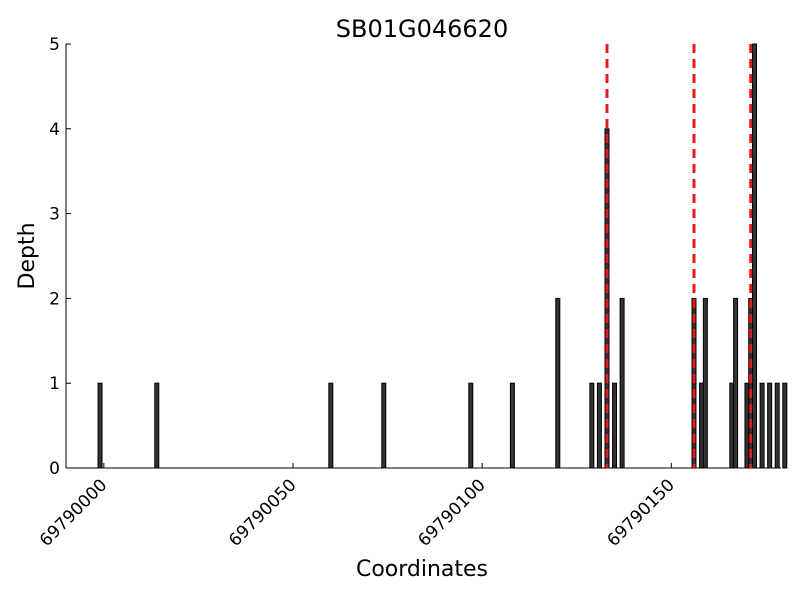 This screenshot has height=600, width=800. Describe the element at coordinates (73, 512) in the screenshot. I see `x-tick-label: 69790000` at that location.